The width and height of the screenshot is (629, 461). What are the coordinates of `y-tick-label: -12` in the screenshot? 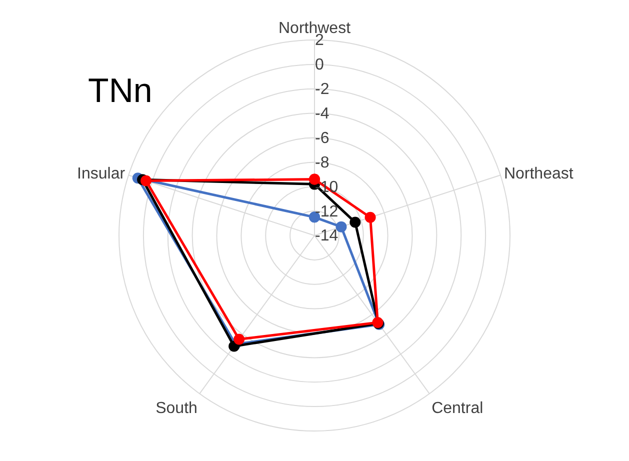 It's located at (326, 211).